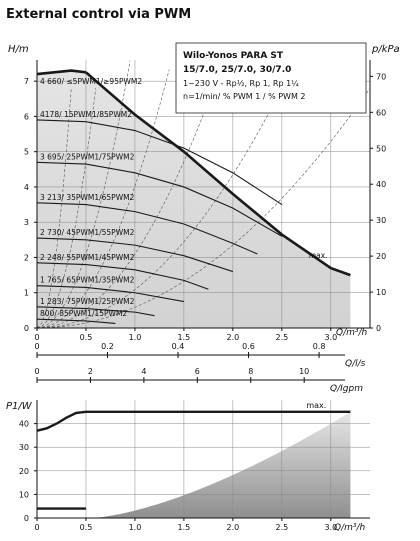 This screenshot has height=541, width=420. What do you see at coordinates (36, 337) in the screenshot?
I see `head-x-tick-label: 0` at bounding box center [36, 337].